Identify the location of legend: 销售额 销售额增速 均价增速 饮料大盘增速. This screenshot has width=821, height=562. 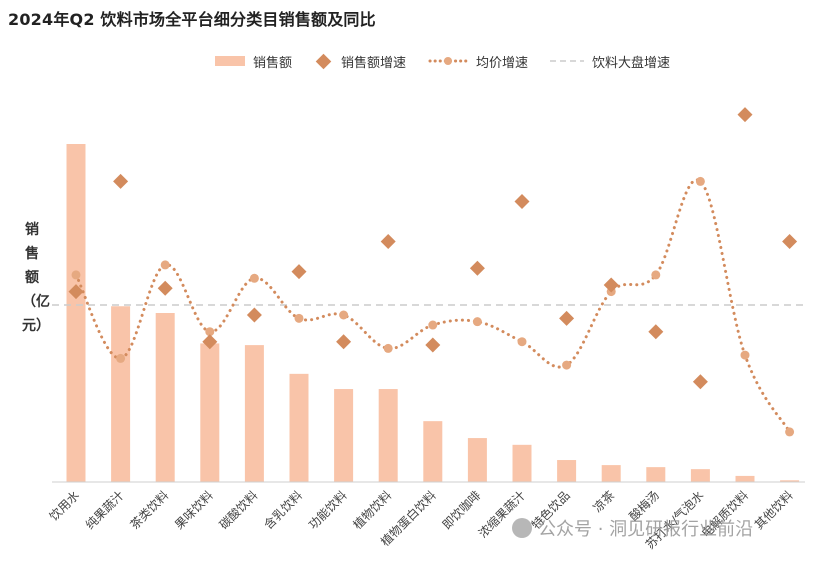
(453, 61).